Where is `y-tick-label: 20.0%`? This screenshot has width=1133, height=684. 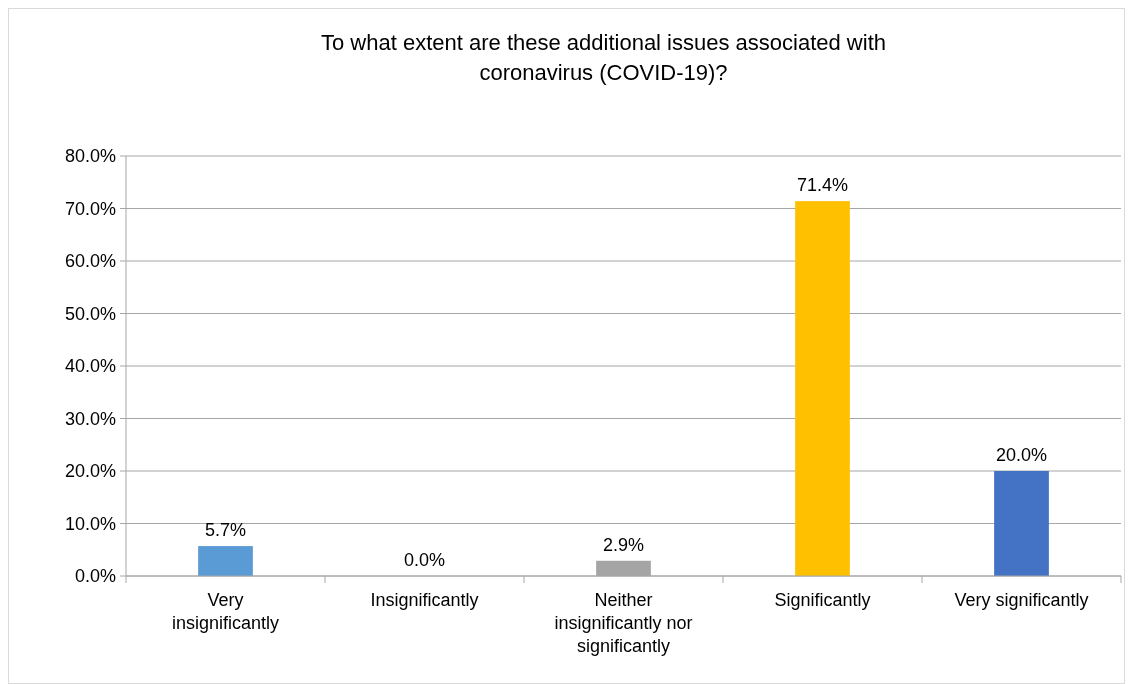 y-tick-label: 20.0% is located at coordinates (90, 471).